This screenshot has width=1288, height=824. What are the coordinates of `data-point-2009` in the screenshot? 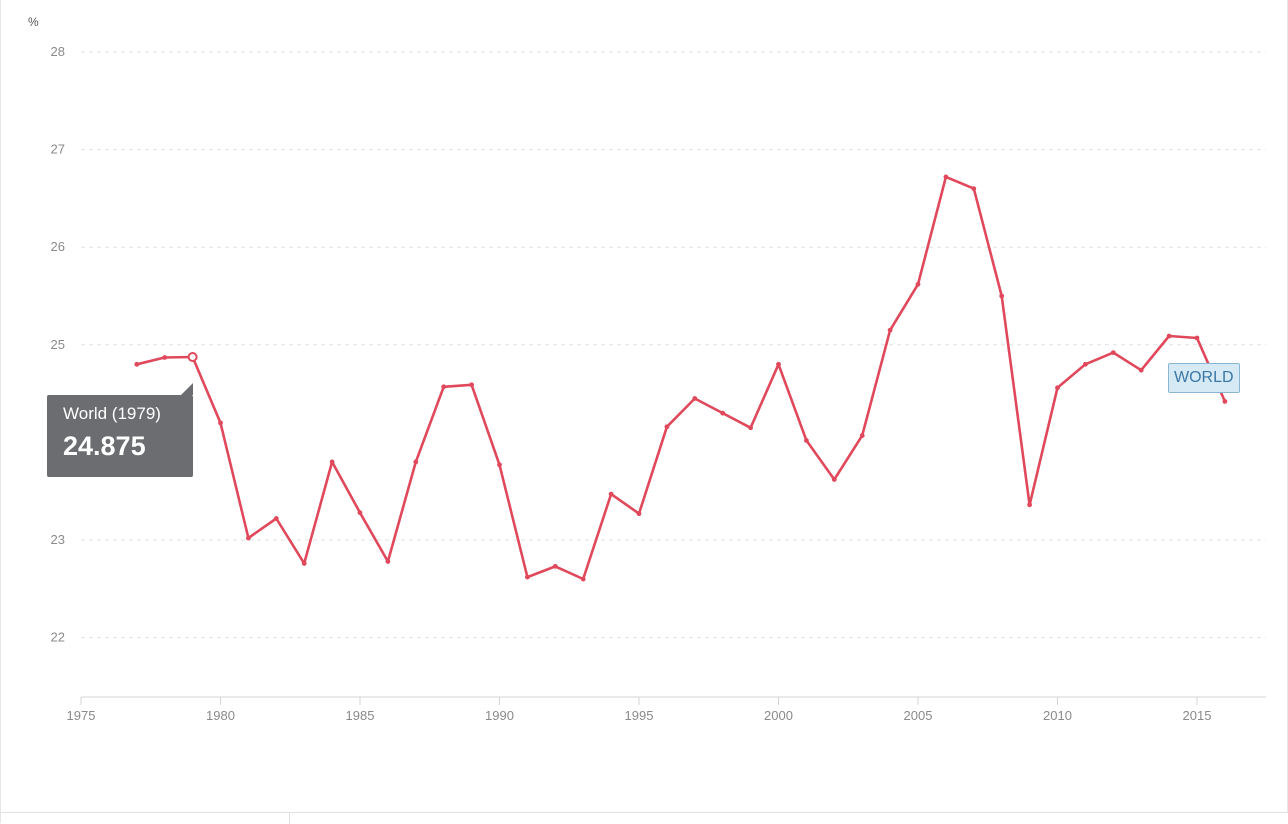 It's located at (1029, 505).